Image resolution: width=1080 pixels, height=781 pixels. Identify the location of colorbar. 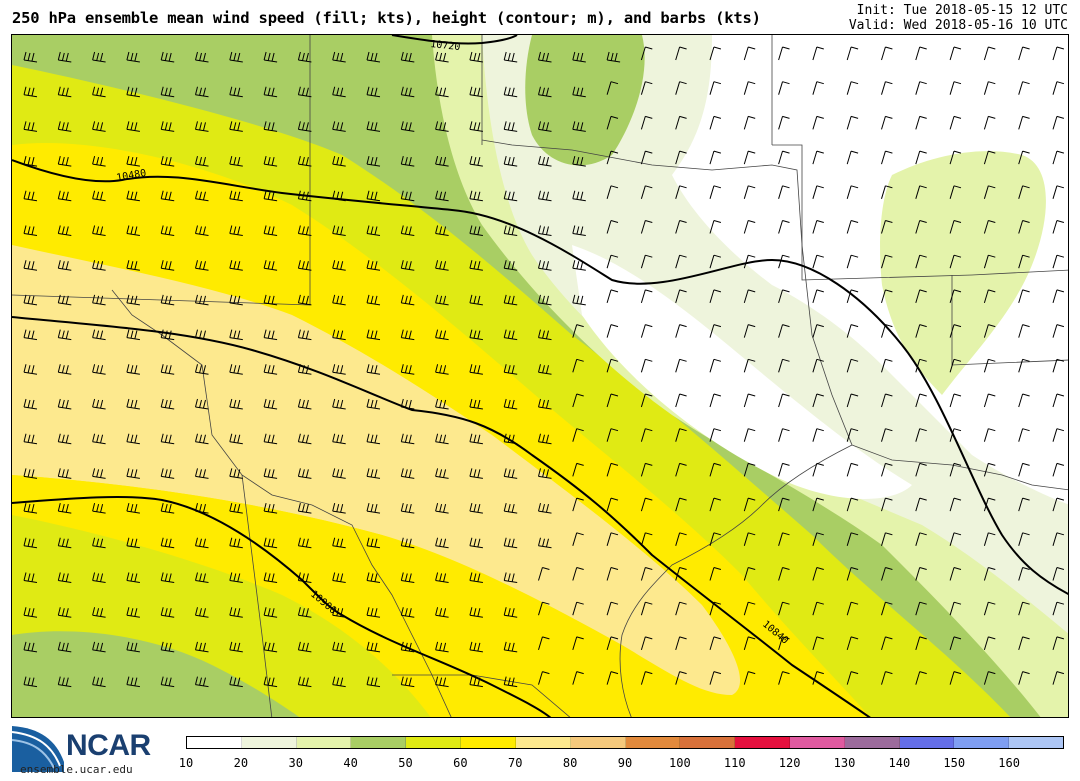
(625, 742).